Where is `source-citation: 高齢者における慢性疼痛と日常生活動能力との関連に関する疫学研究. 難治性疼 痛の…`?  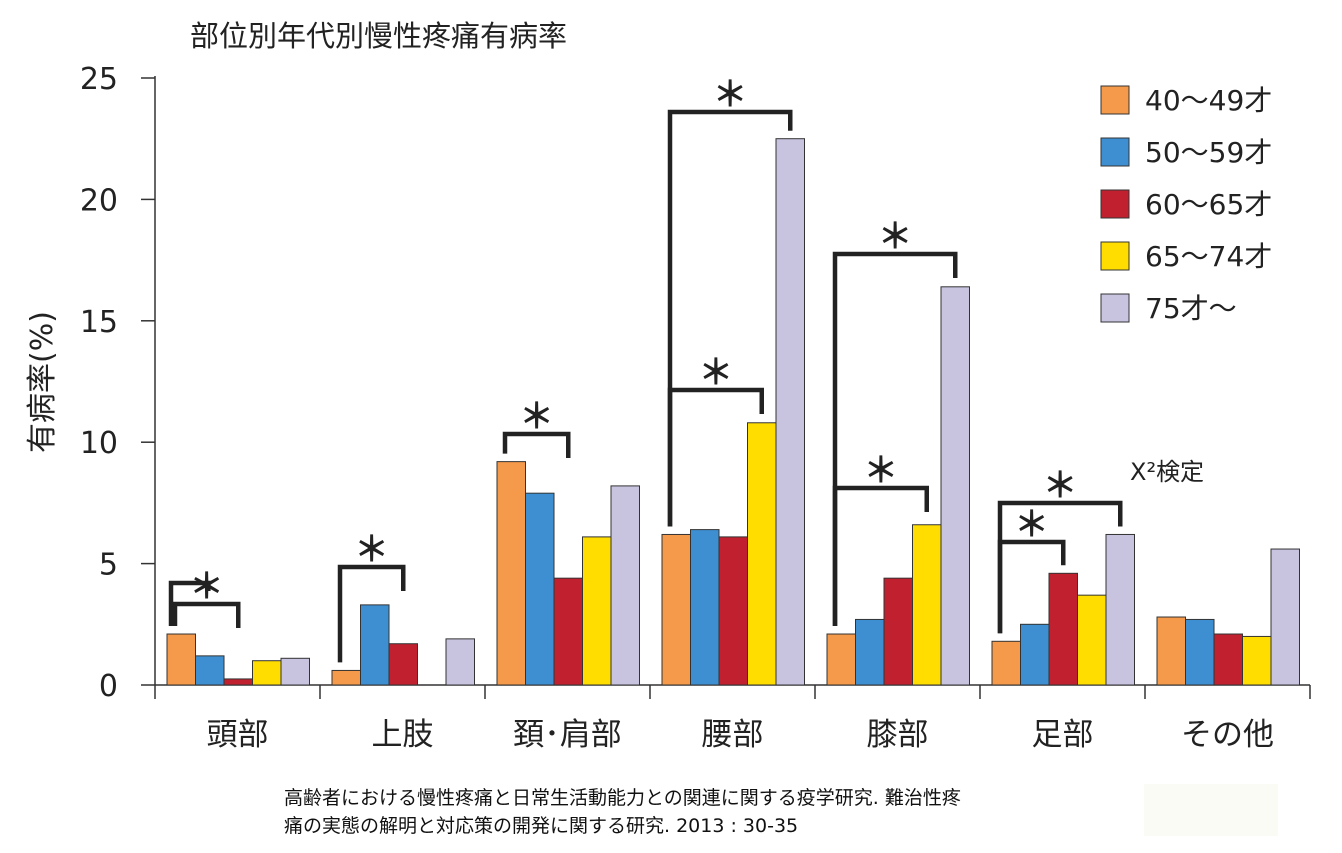 source-citation: 高齢者における慢性疼痛と日常生活動能力との関連に関する疫学研究. 難治性疼 痛の… is located at coordinates (704, 812).